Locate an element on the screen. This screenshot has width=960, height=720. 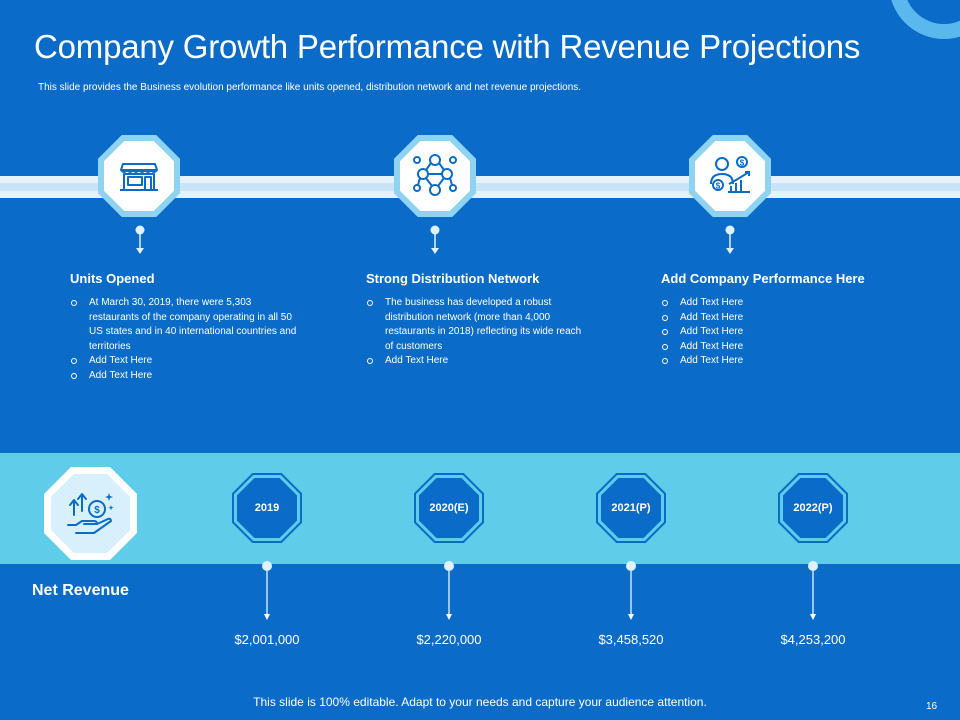
year-label: 2020(E) is located at coordinates (449, 508).